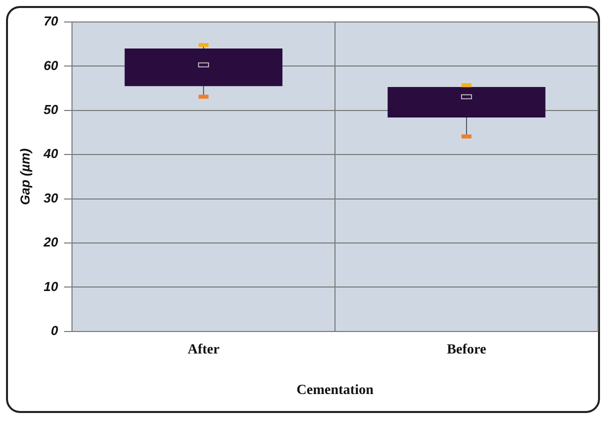 The image size is (608, 421). I want to click on y-axis-title: Gap (µm), so click(24, 177).